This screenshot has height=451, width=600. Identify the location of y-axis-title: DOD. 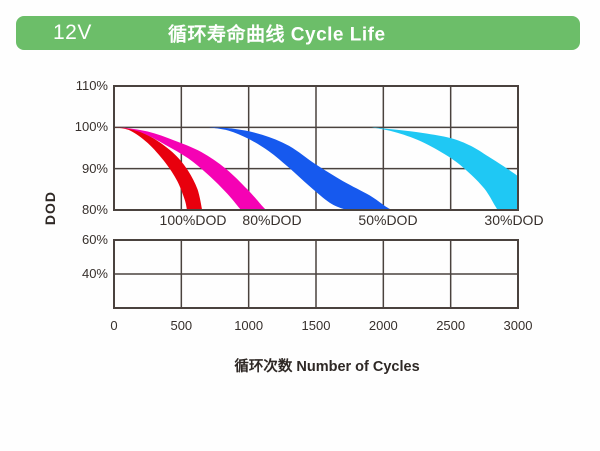
(50, 208).